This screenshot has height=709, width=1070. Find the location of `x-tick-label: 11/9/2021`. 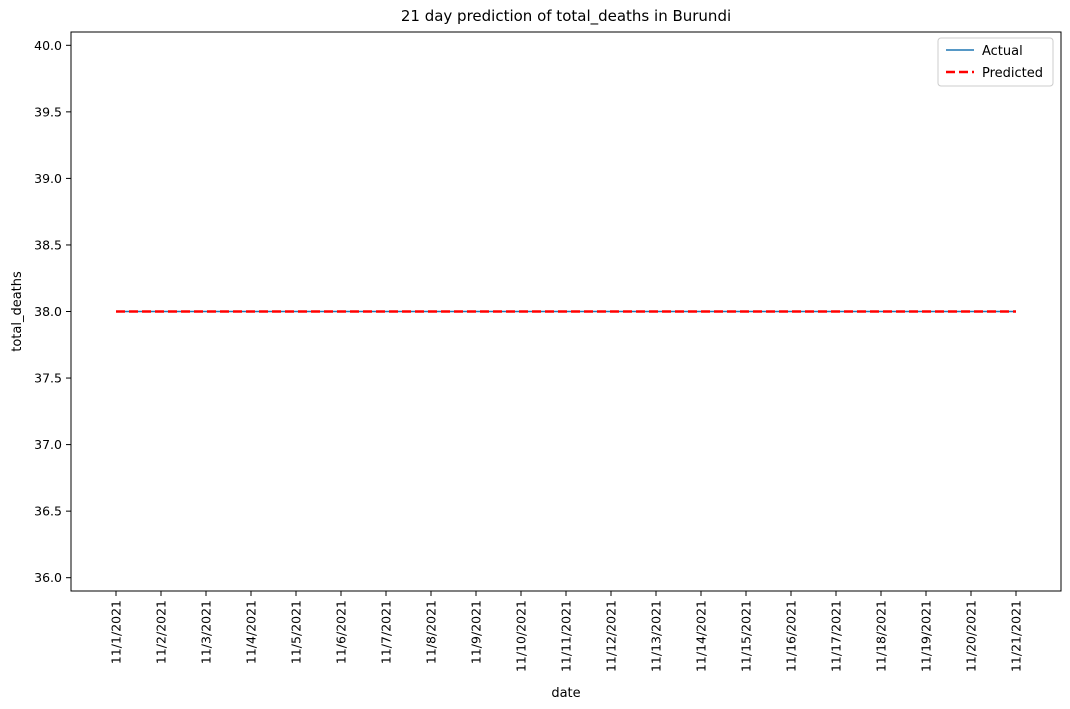

x-tick-label: 11/9/2021 is located at coordinates (476, 632).